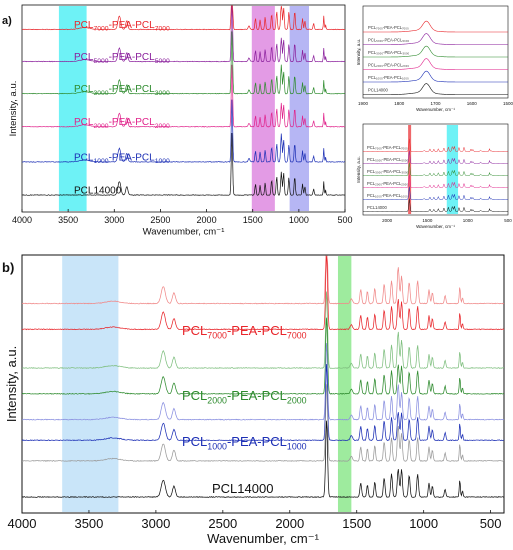 The image size is (513, 550). Describe the element at coordinates (22, 220) in the screenshot. I see `a-main-x-tick-label-0: 4000` at that location.